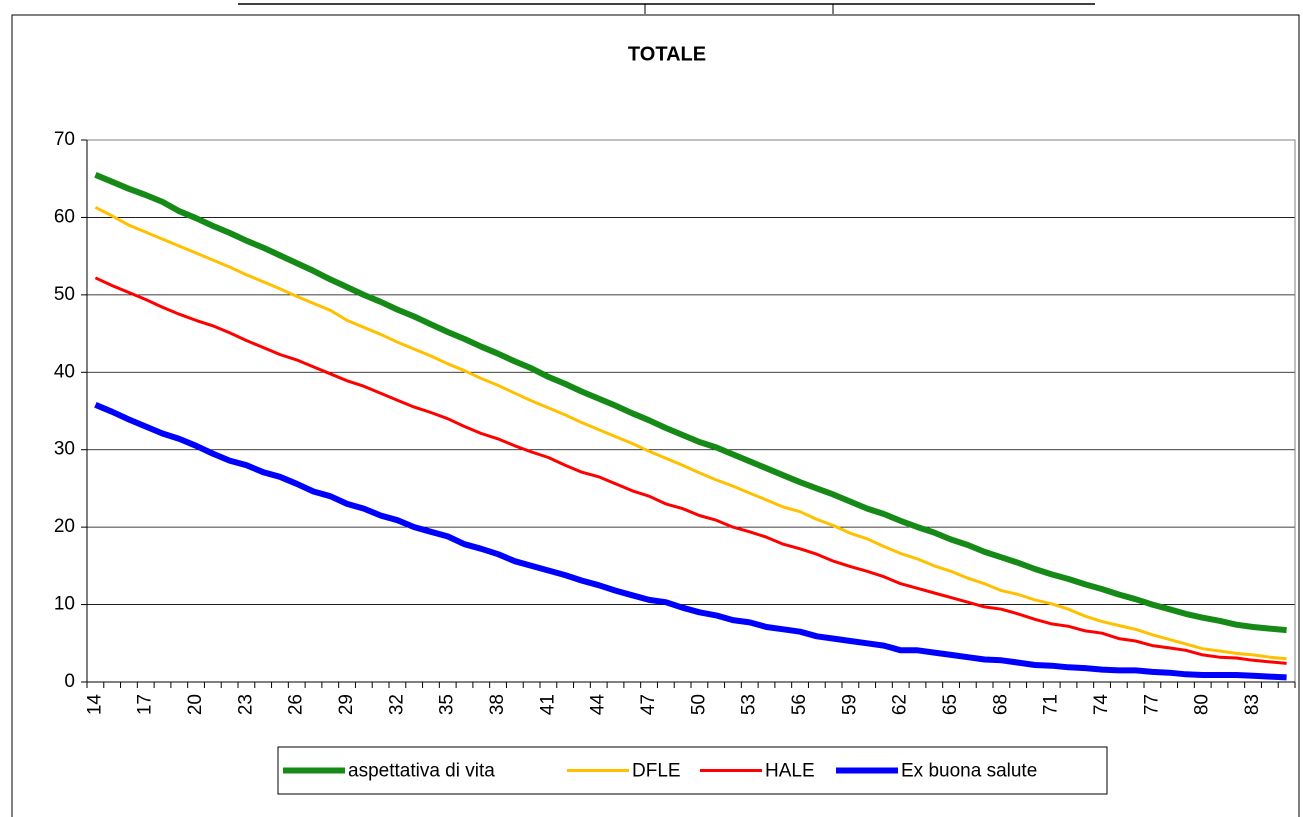 The image size is (1303, 817). Describe the element at coordinates (1051, 704) in the screenshot. I see `x-tick-label: 71` at that location.